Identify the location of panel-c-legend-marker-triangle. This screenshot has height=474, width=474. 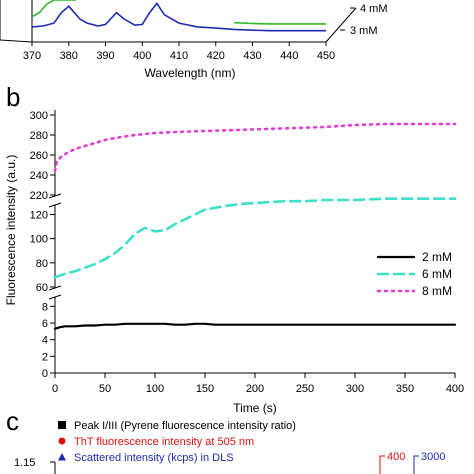
(62, 457).